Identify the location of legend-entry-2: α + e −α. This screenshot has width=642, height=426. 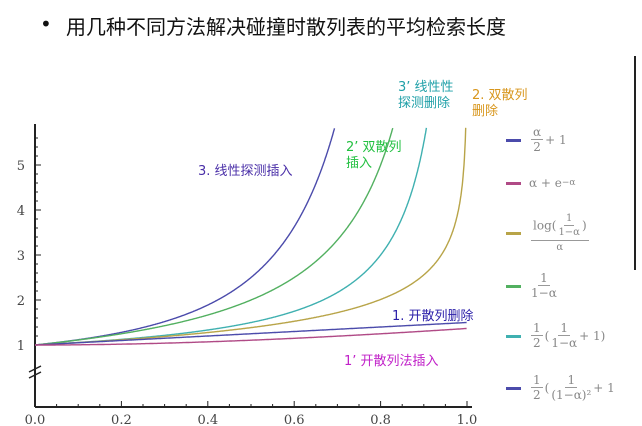
(541, 183).